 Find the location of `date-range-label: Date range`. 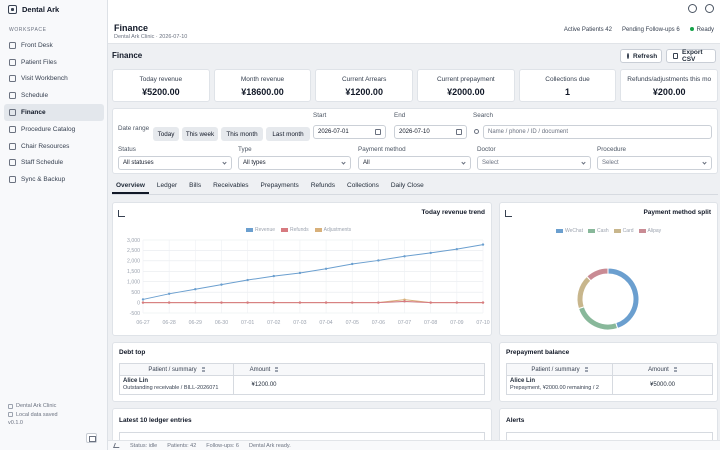

date-range-label: Date range is located at coordinates (134, 128).